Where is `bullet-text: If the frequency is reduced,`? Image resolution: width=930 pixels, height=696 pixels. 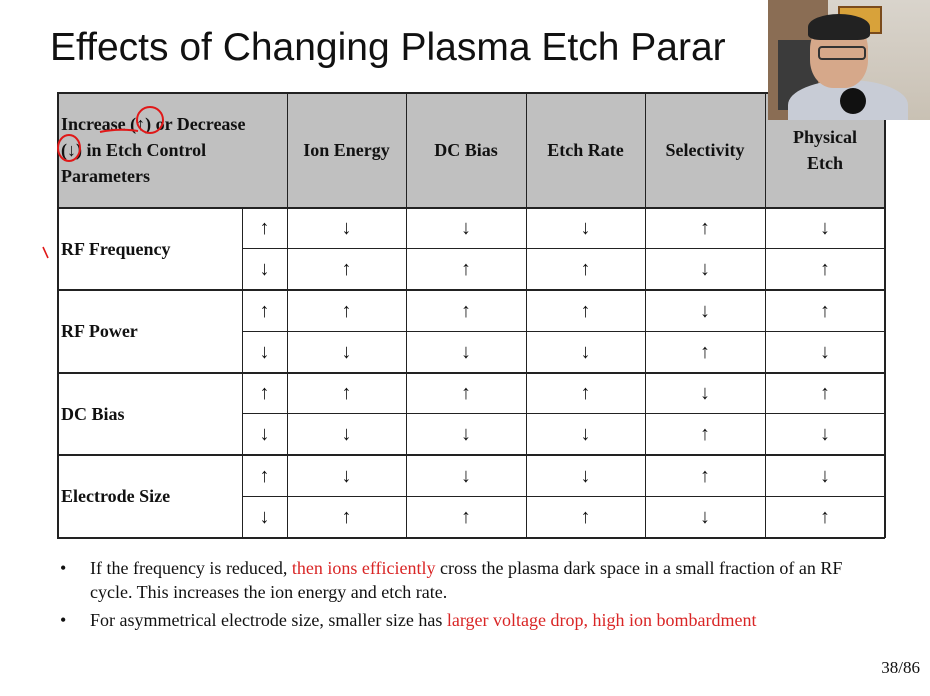
bullet-text: If the frequency is reduced, is located at coordinates (191, 568).